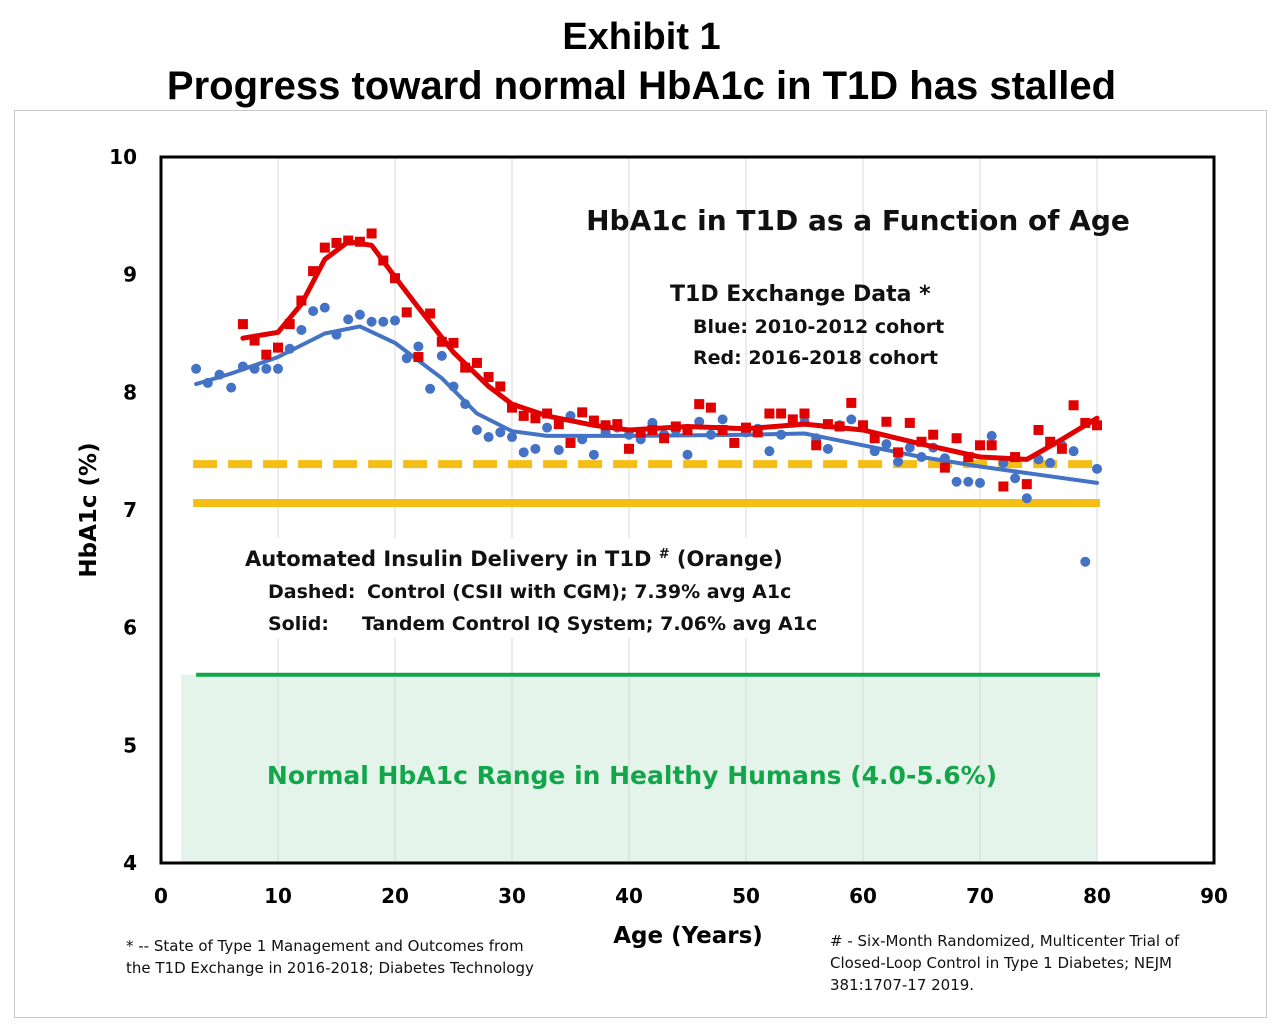  Describe the element at coordinates (579, 592) in the screenshot. I see `dashed-description: Control (CSII with CGM); 7.39% avg A1c` at that location.